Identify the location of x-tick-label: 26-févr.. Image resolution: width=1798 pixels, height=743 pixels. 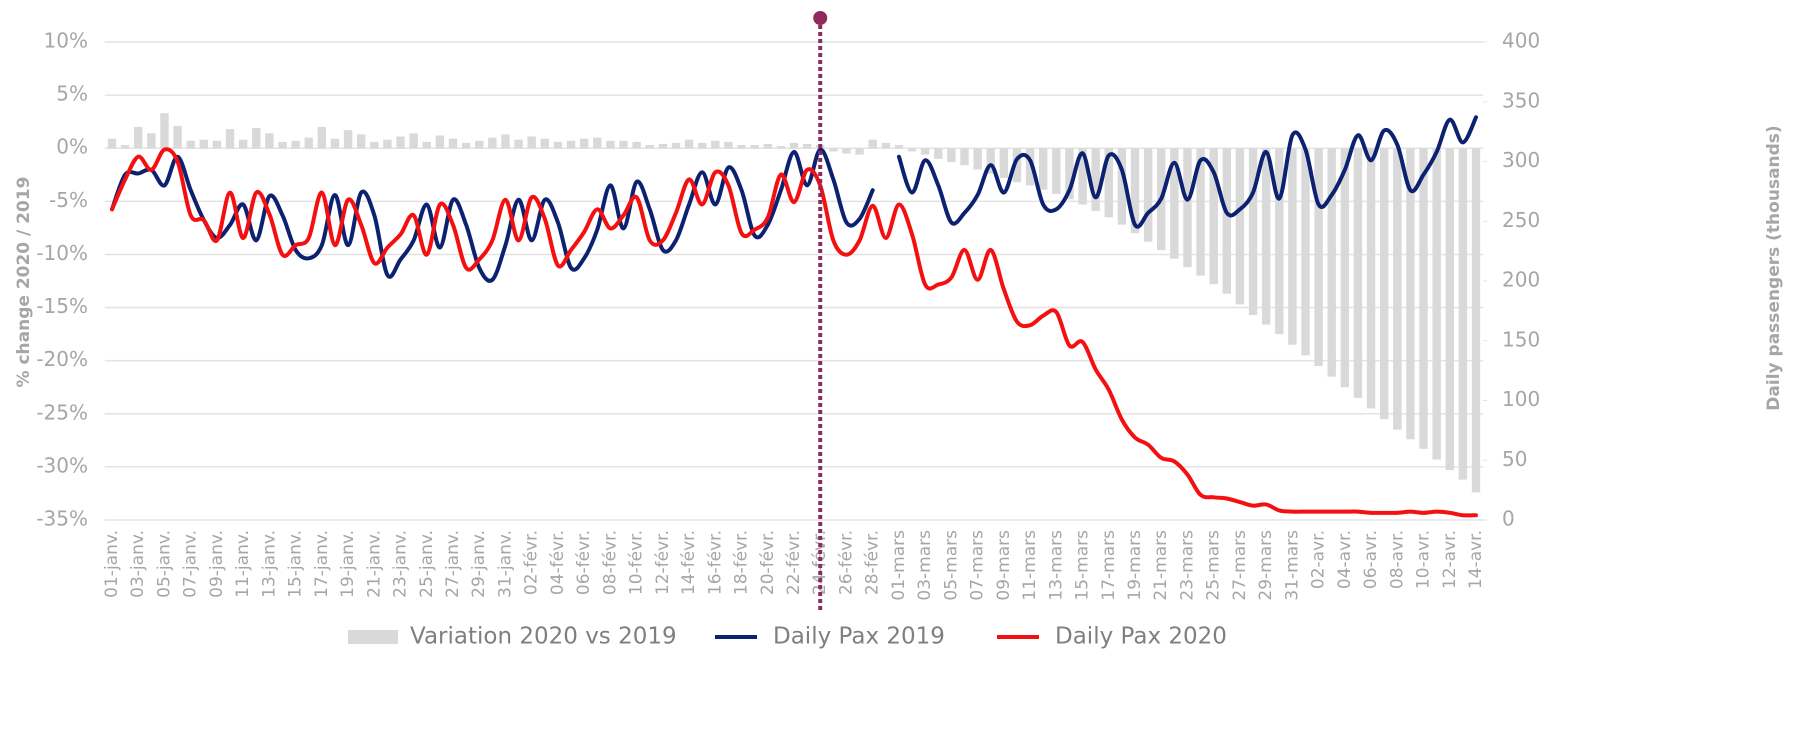
(846, 562).